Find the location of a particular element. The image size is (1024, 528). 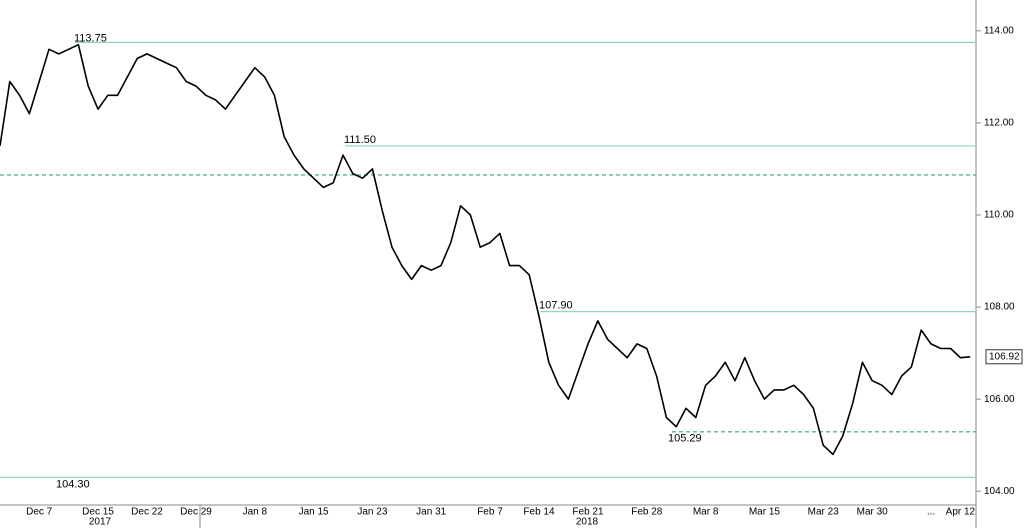

last-price-box is located at coordinates (1004, 357).